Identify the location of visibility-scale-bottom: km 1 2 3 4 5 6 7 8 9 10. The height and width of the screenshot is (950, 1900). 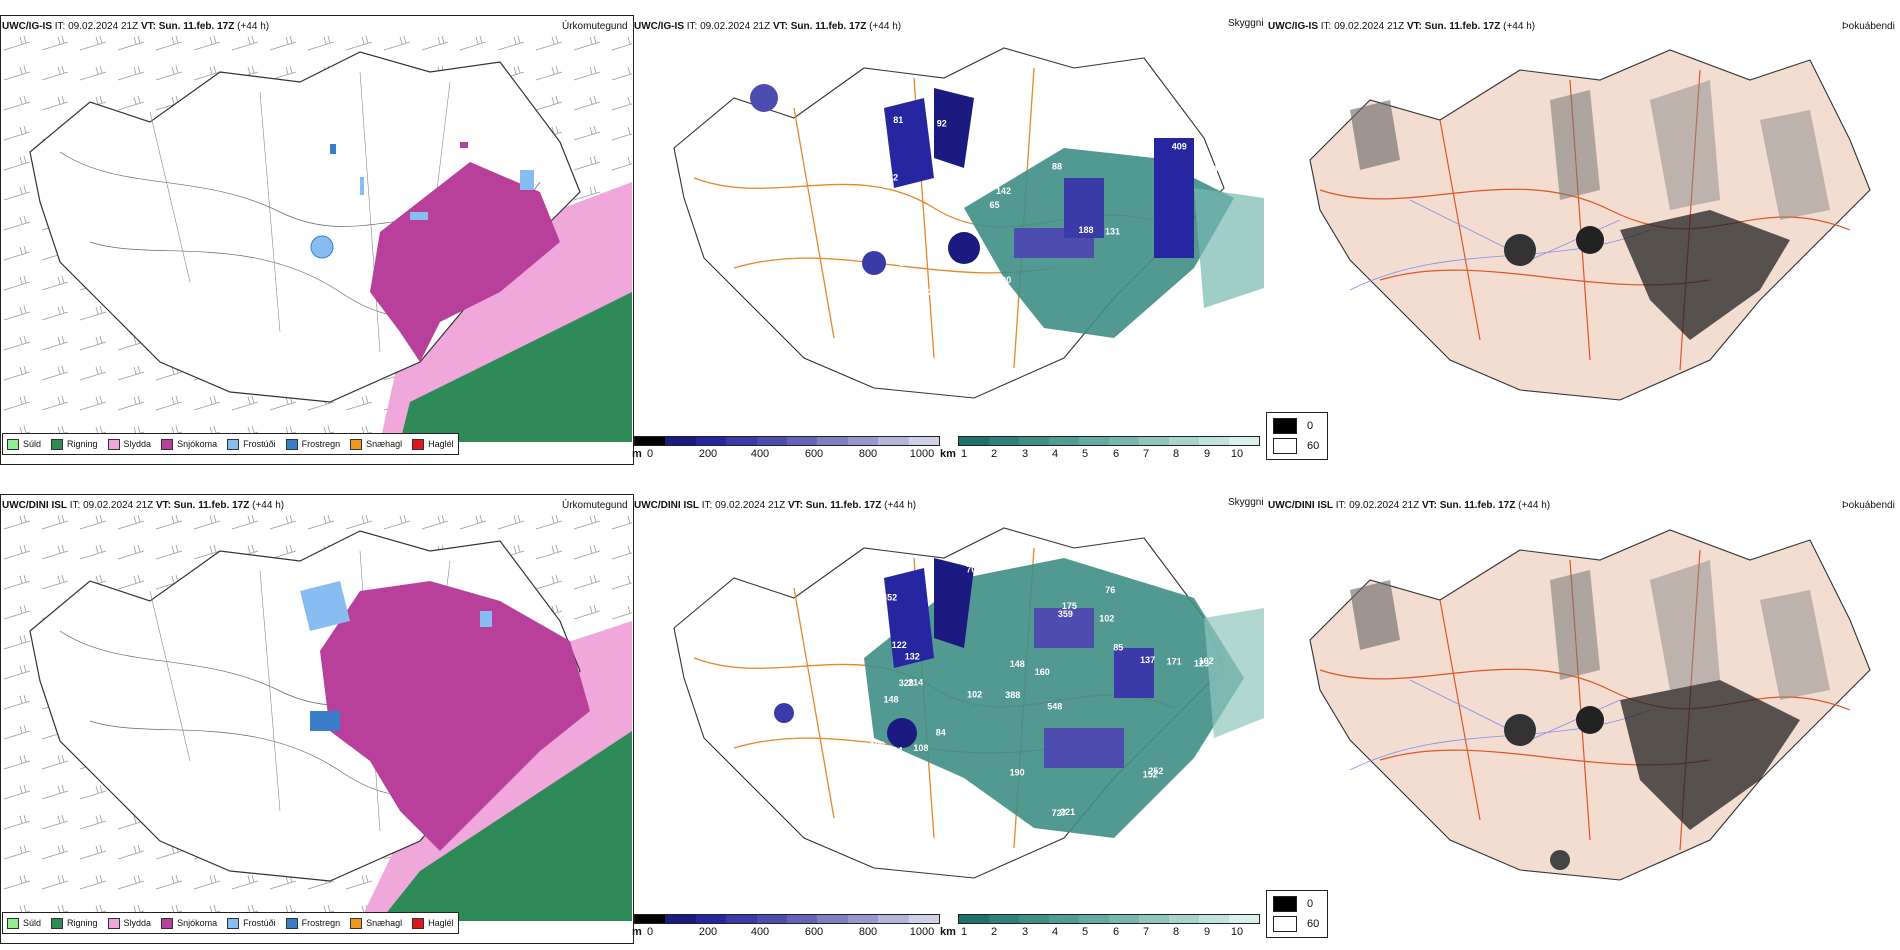
(1100, 931).